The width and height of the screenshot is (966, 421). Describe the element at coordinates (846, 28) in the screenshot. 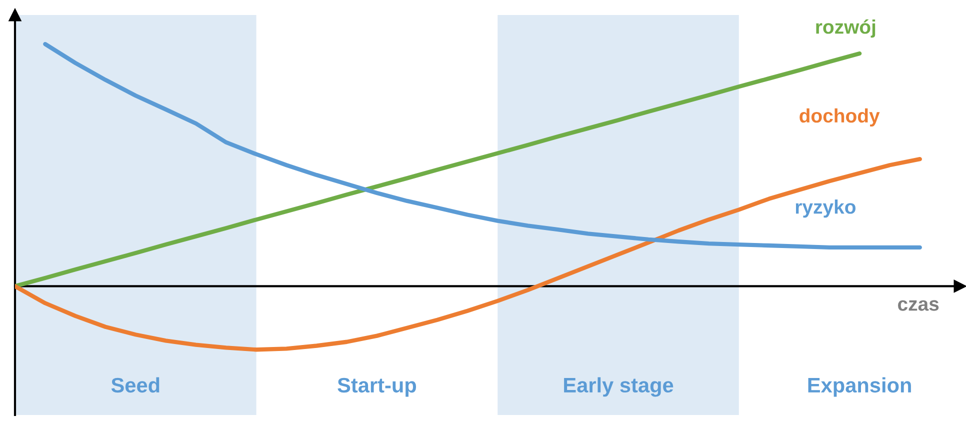

I see `series-label: rozwój` at that location.